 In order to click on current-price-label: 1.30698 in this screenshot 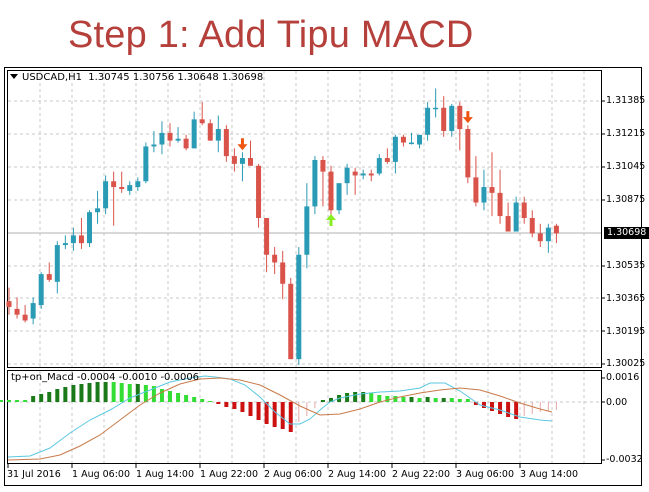, I will do `click(626, 233)`.